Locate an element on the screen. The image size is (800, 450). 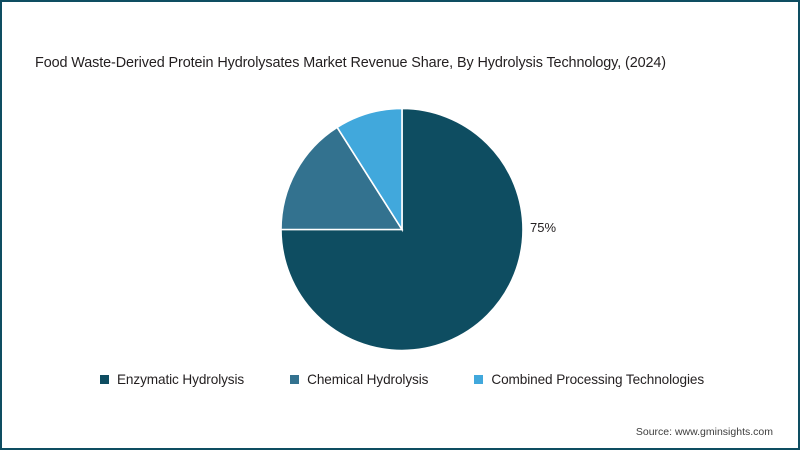
source-attribution: Source: www.gminsights.com is located at coordinates (704, 432).